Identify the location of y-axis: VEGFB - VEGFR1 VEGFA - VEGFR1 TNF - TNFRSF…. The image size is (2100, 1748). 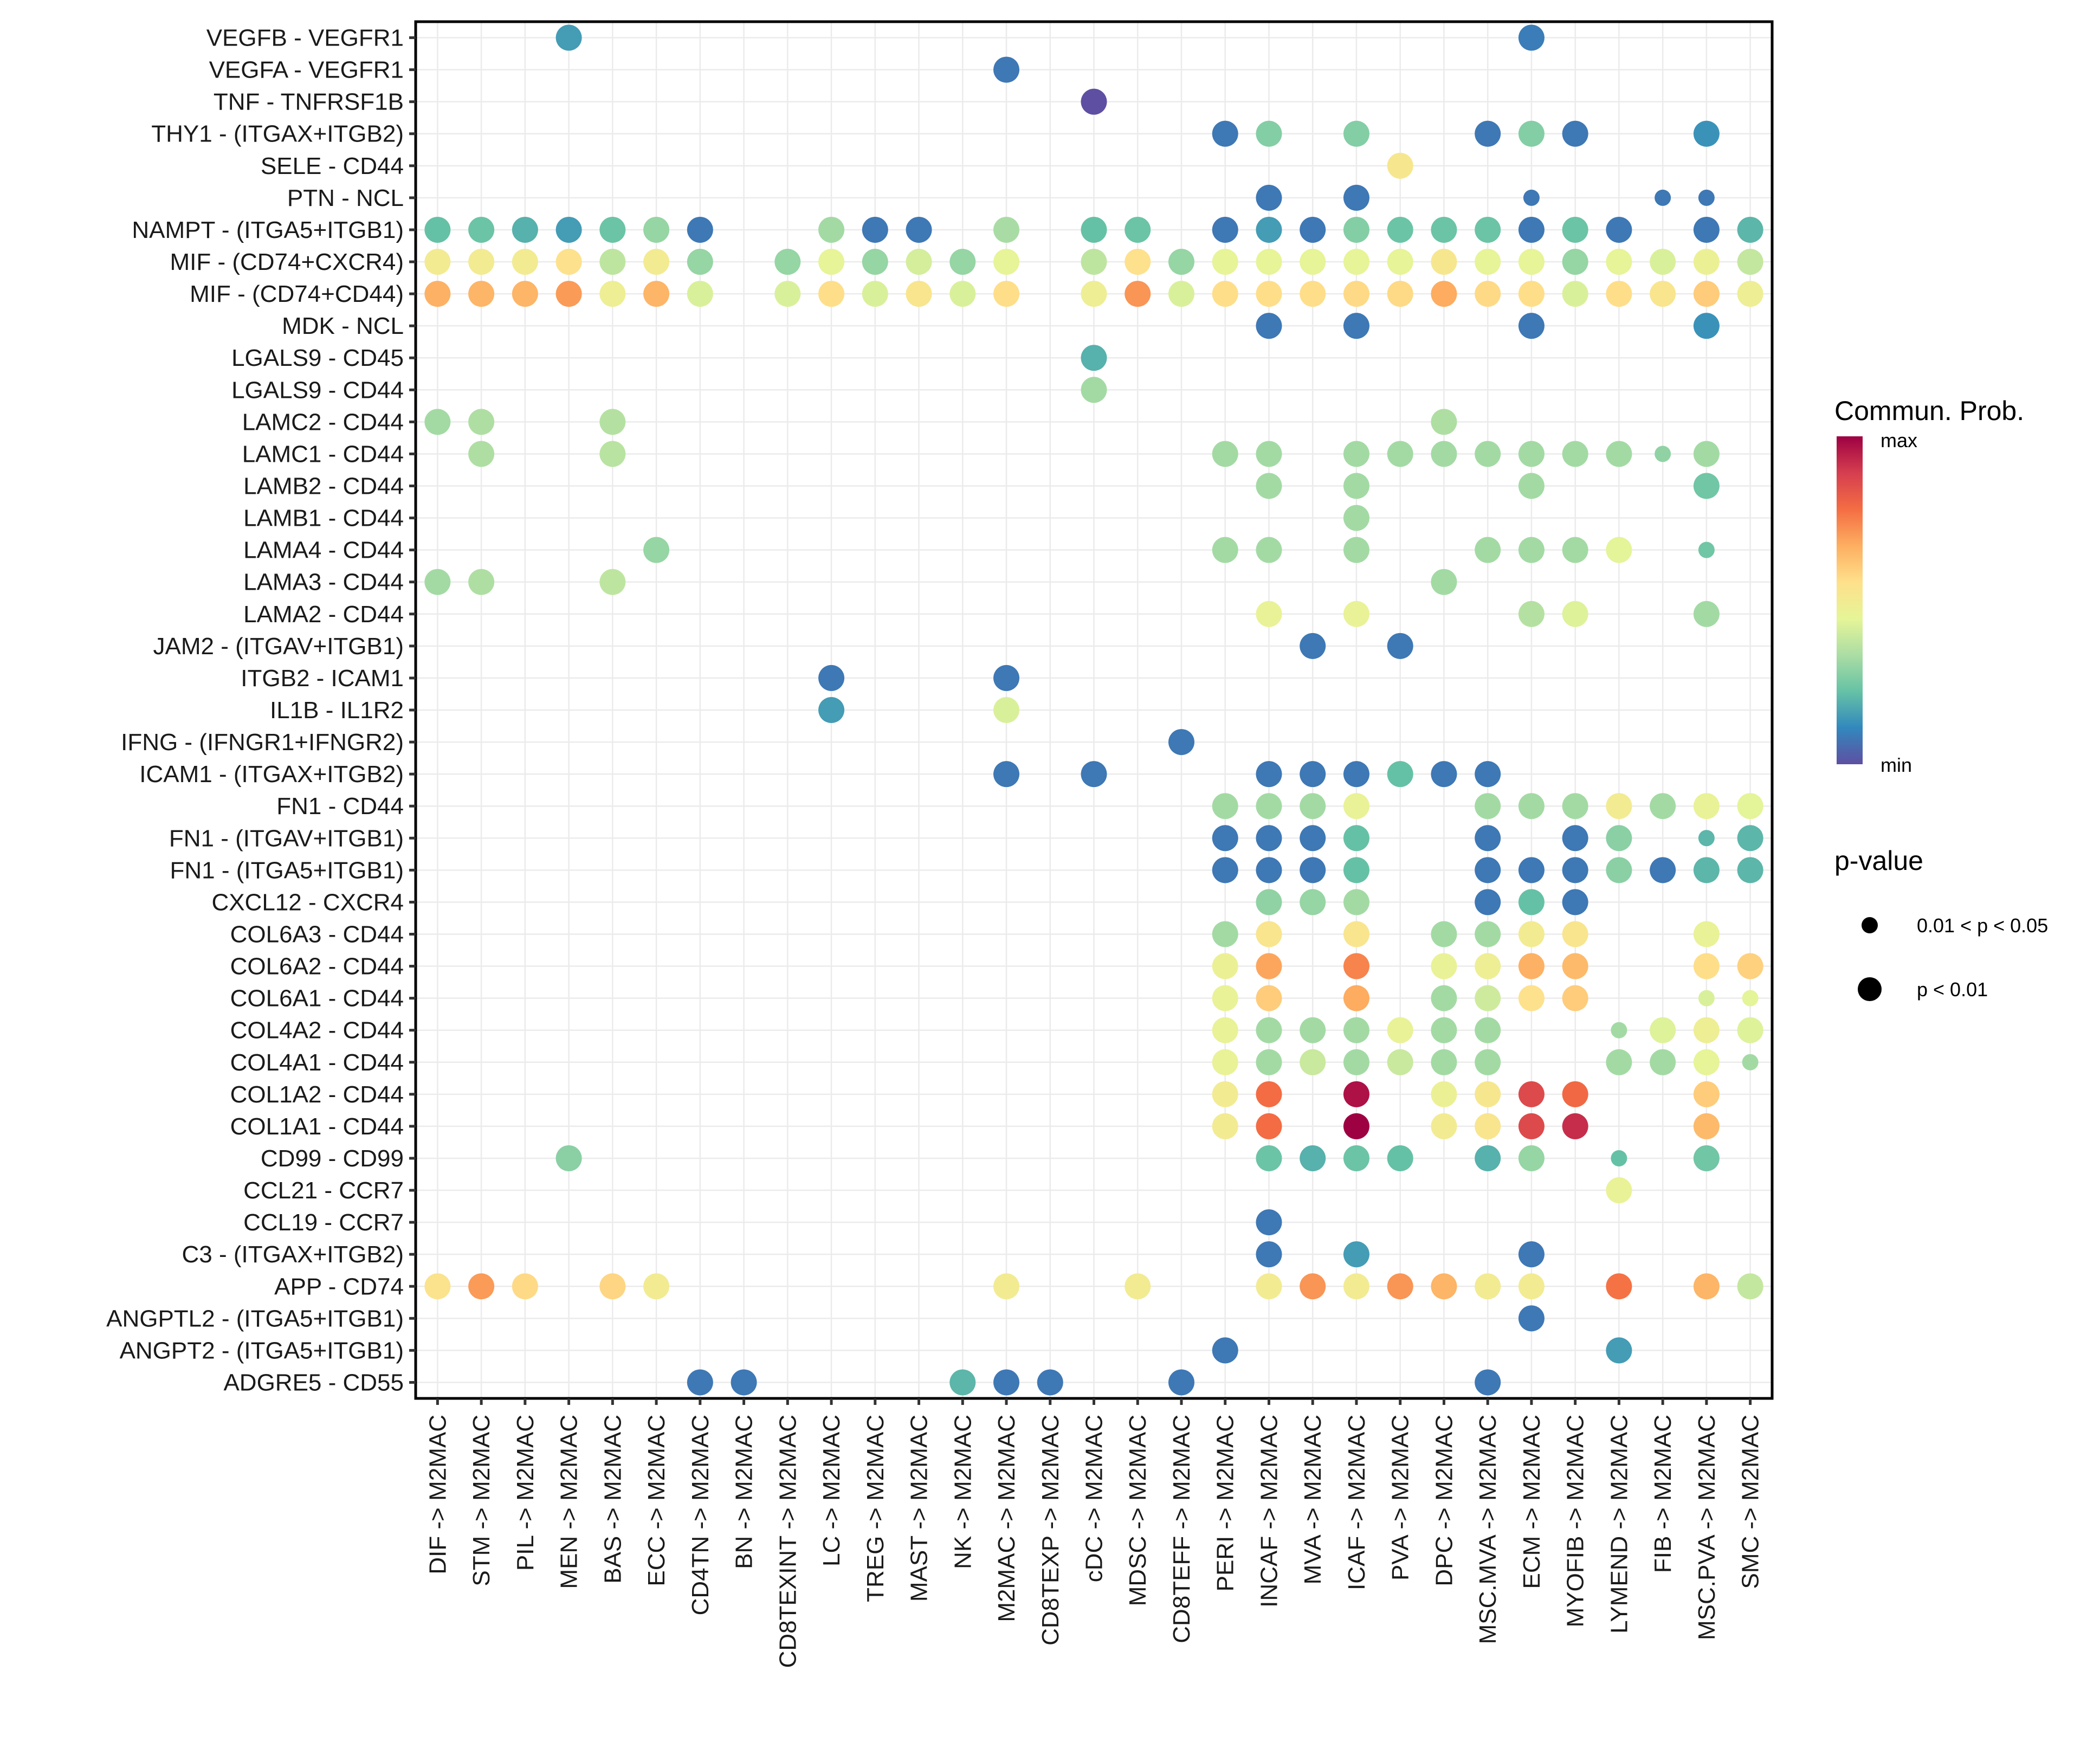
(261, 710).